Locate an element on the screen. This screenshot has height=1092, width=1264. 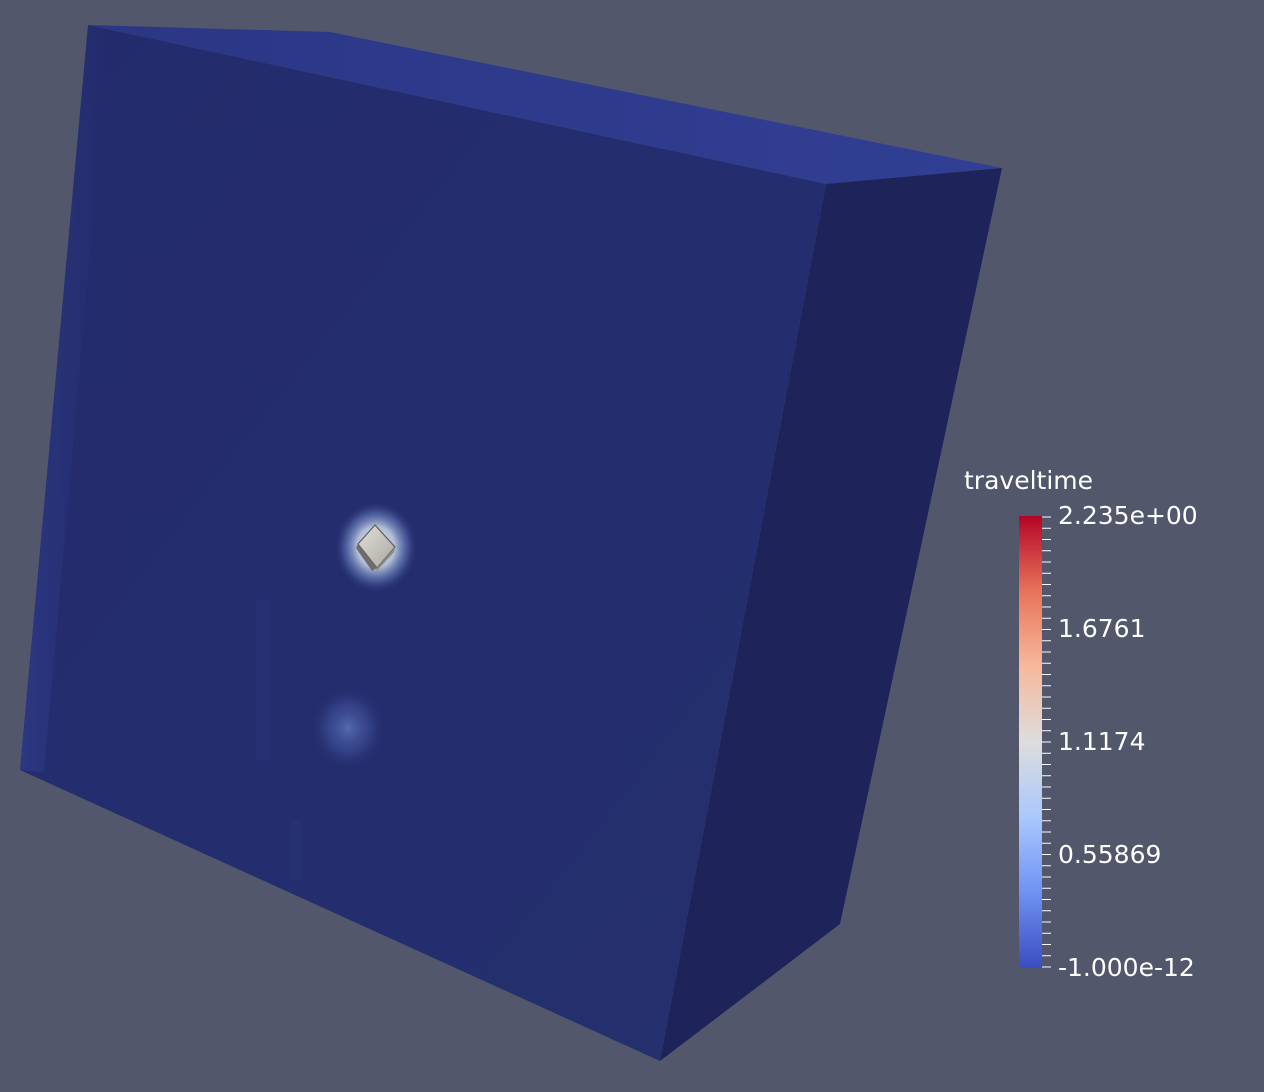
colorbar is located at coordinates (1030, 742).